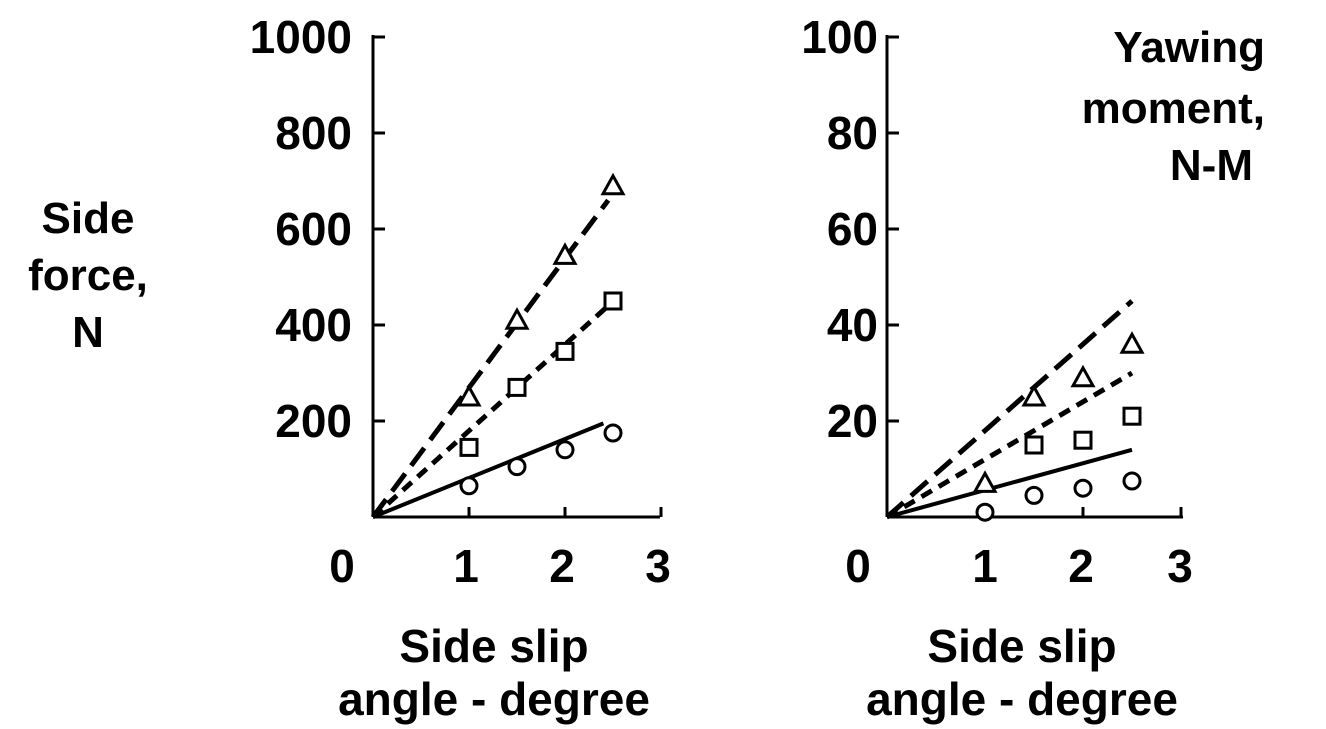 This screenshot has height=729, width=1326. I want to click on y-axis-label-line-2: force,, so click(88, 275).